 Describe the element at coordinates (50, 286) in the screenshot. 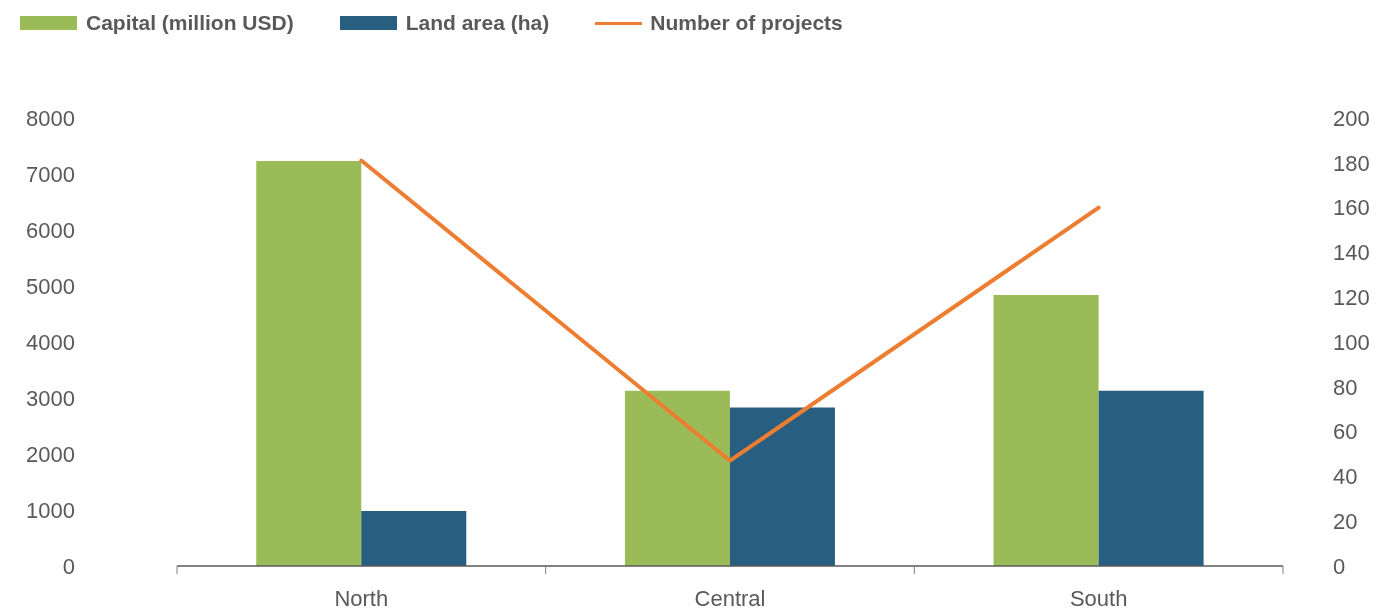

I see `y-tick-label: 5000` at that location.